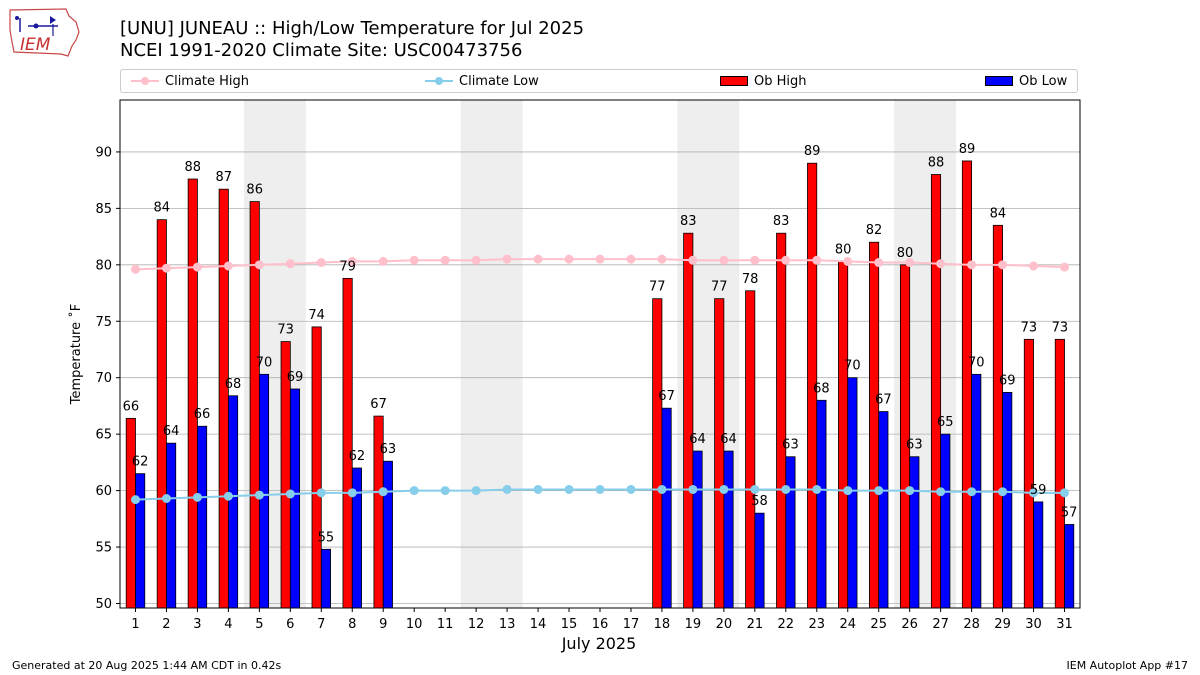  What do you see at coordinates (666, 396) in the screenshot?
I see `ob-low-label: 67` at bounding box center [666, 396].